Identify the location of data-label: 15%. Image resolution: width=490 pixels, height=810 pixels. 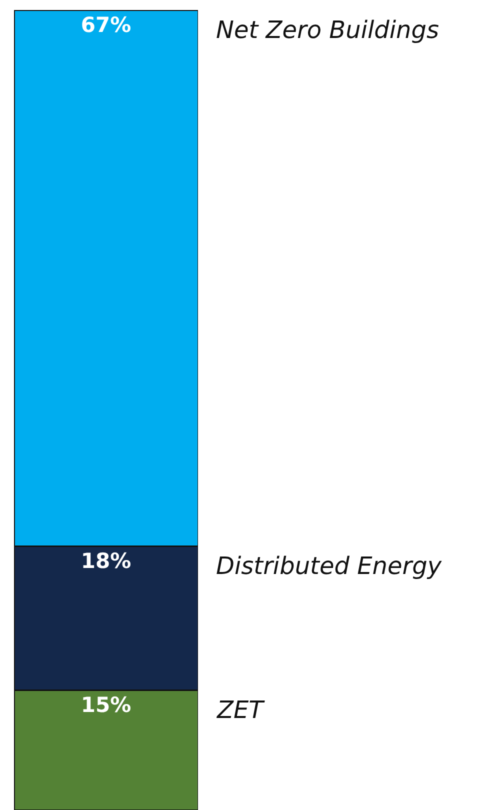
(106, 705).